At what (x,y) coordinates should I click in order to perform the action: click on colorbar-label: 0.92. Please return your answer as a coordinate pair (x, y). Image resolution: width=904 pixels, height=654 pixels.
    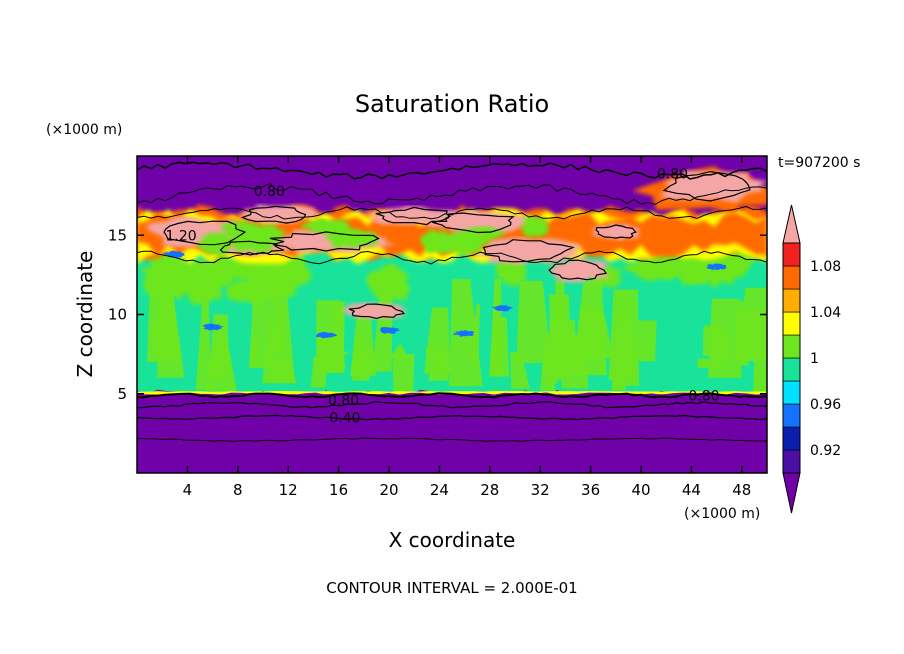
    Looking at the image, I should click on (825, 451).